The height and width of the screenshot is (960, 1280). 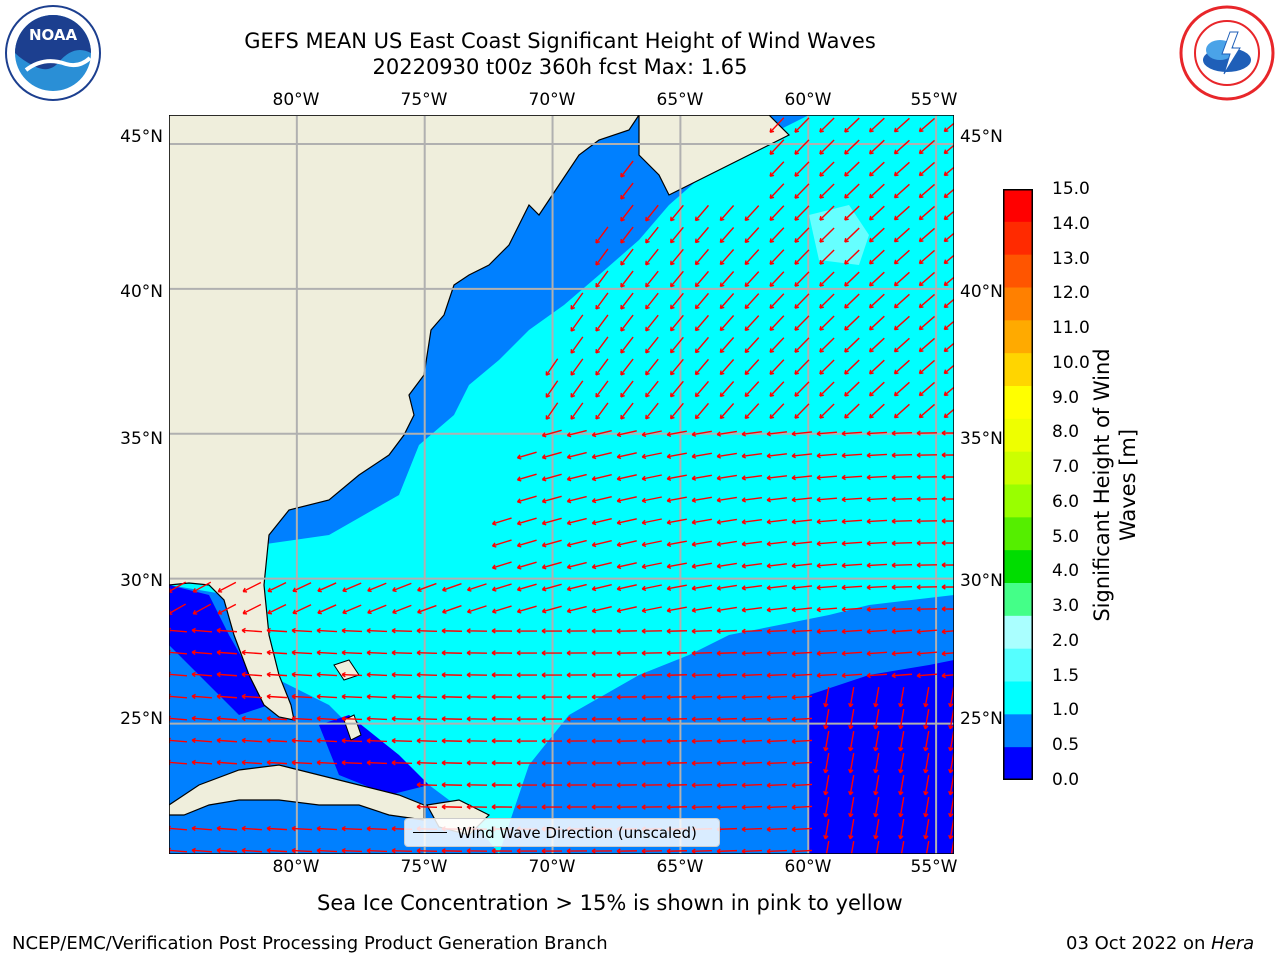 I want to click on wave-band-1.5-2.0, so click(x=839, y=235).